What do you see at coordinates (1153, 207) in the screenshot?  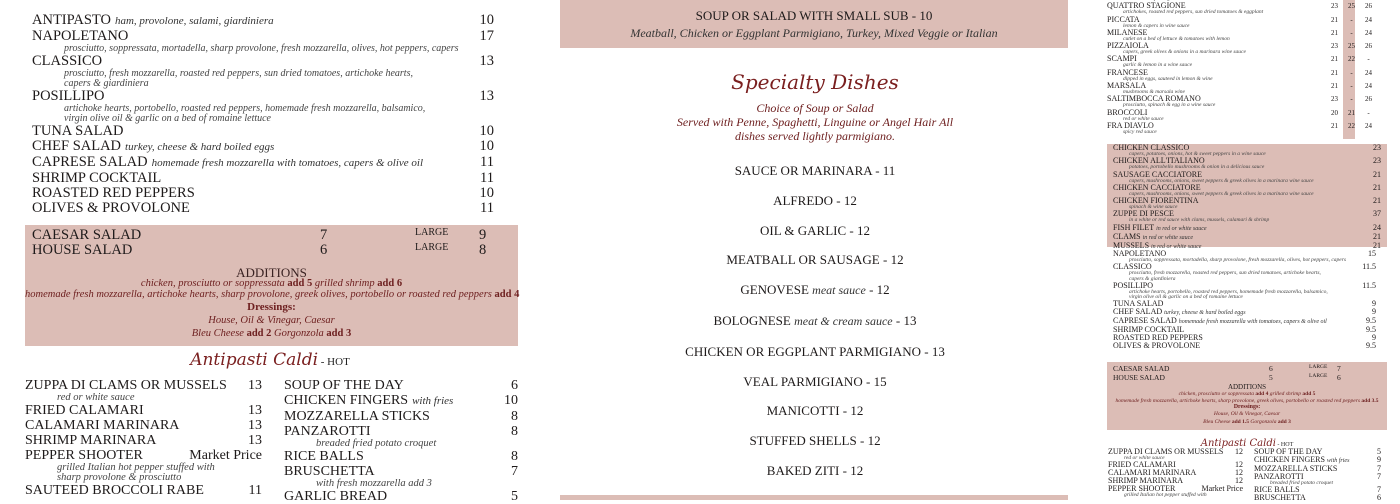 I see `item-description: spinach & wine sauce` at bounding box center [1153, 207].